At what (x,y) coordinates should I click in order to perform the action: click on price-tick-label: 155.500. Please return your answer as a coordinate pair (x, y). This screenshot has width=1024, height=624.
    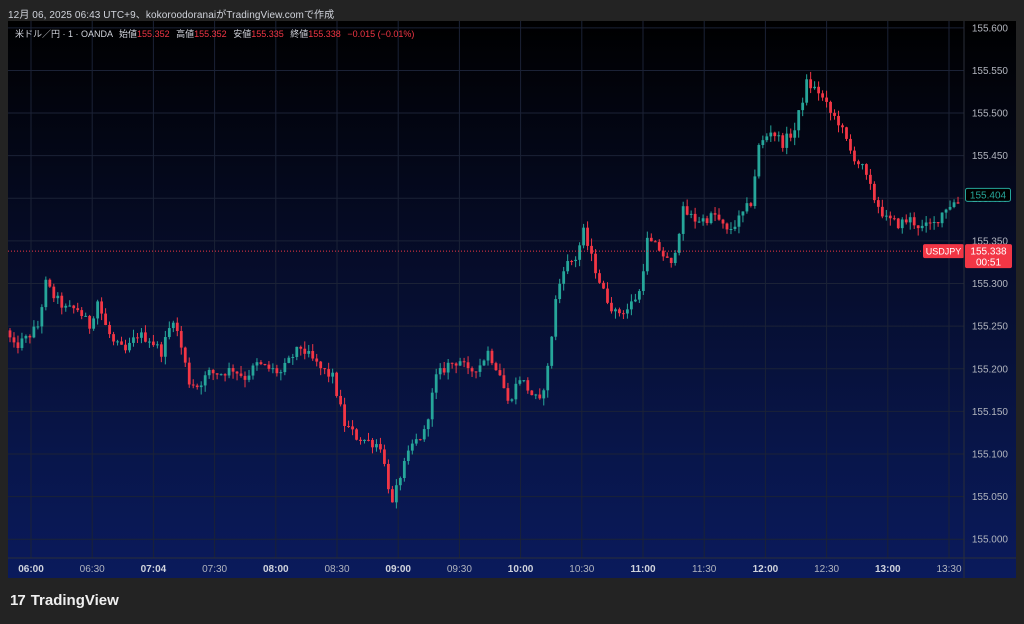
    Looking at the image, I should click on (990, 114).